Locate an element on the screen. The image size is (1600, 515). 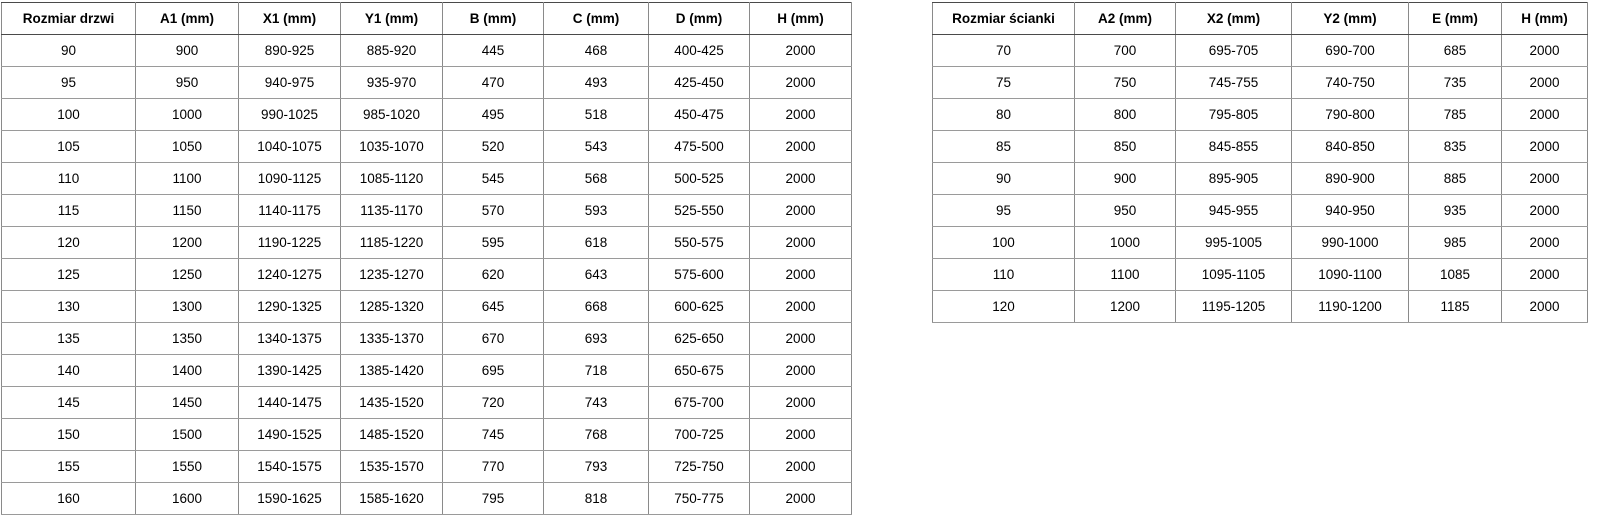
doors-cell: 1585-1620 is located at coordinates (391, 498).